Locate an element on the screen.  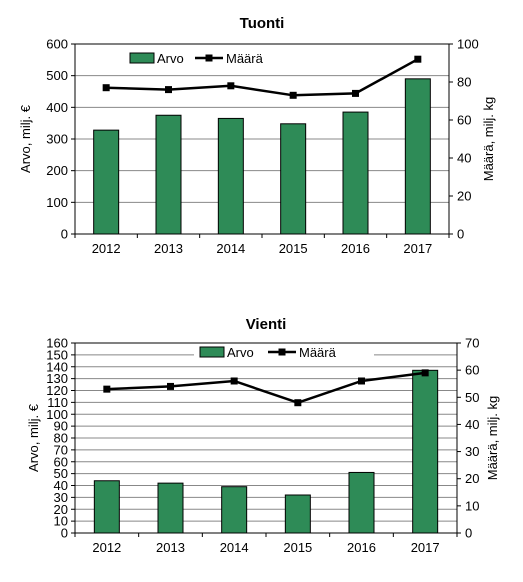
y-tick-label: 70 is located at coordinates (61, 449).